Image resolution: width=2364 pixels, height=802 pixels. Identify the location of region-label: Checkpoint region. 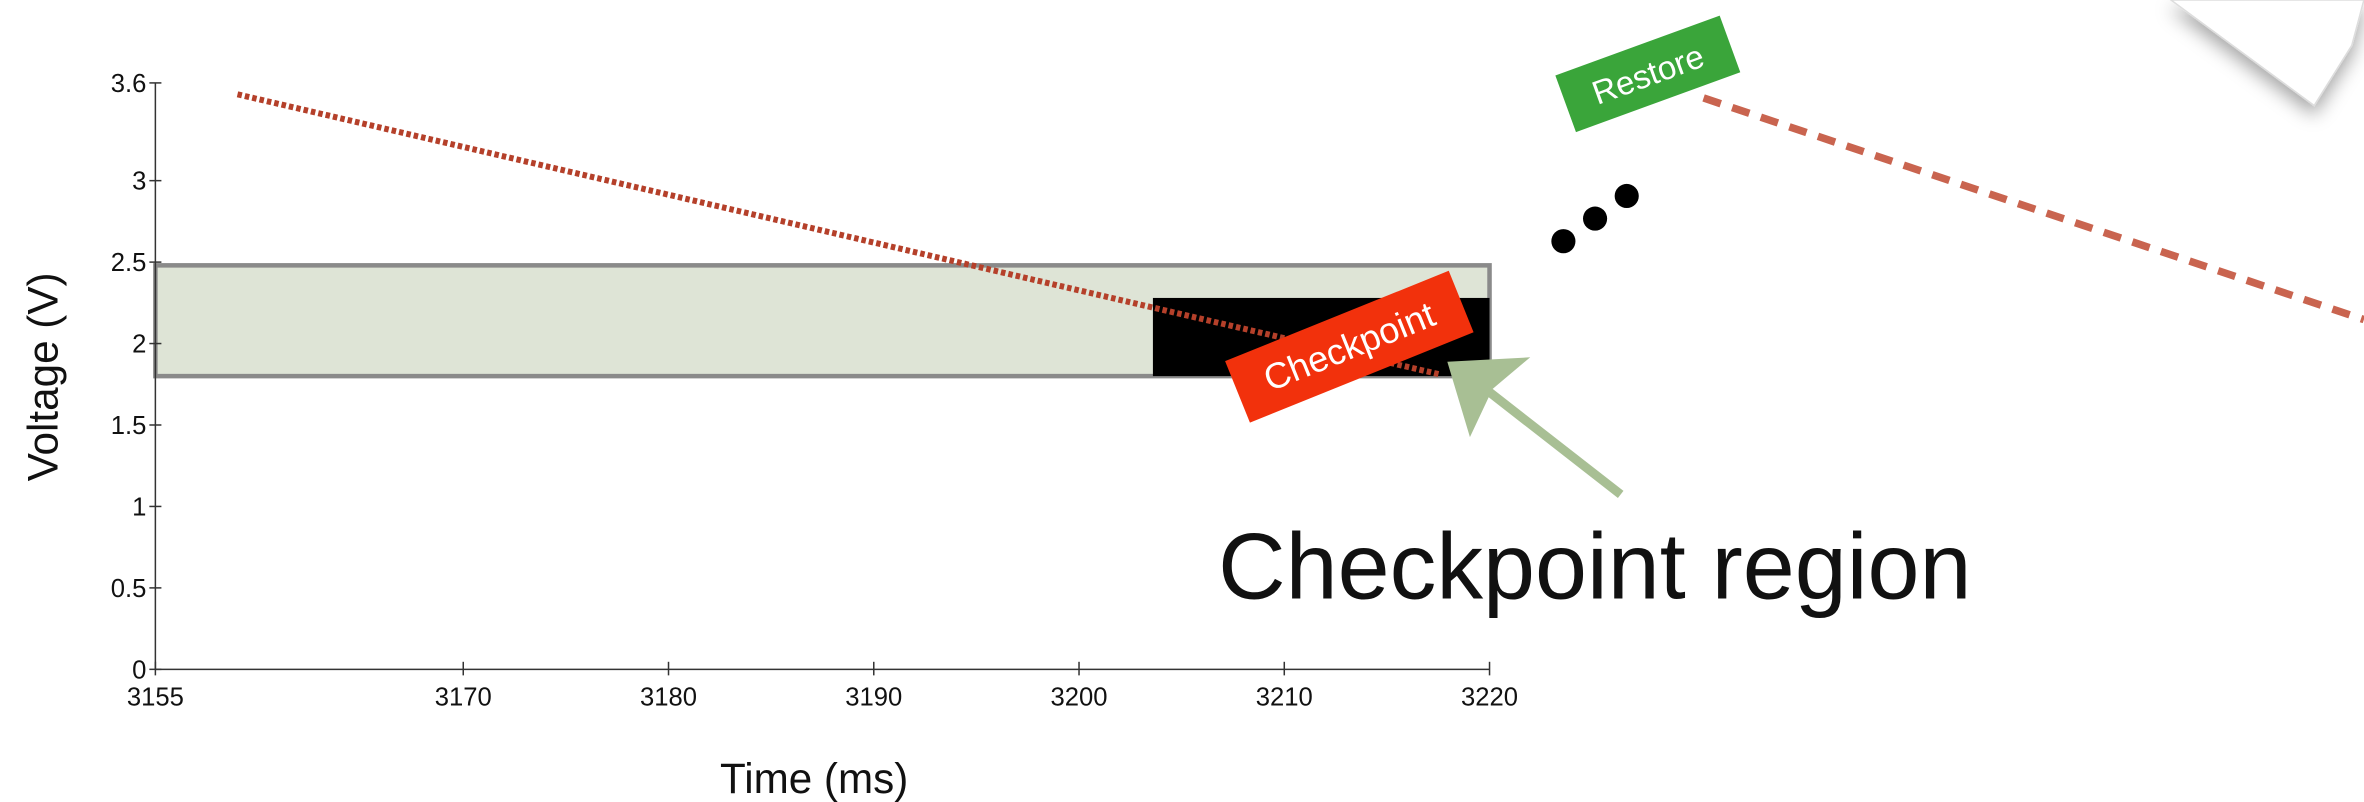
(1594, 565).